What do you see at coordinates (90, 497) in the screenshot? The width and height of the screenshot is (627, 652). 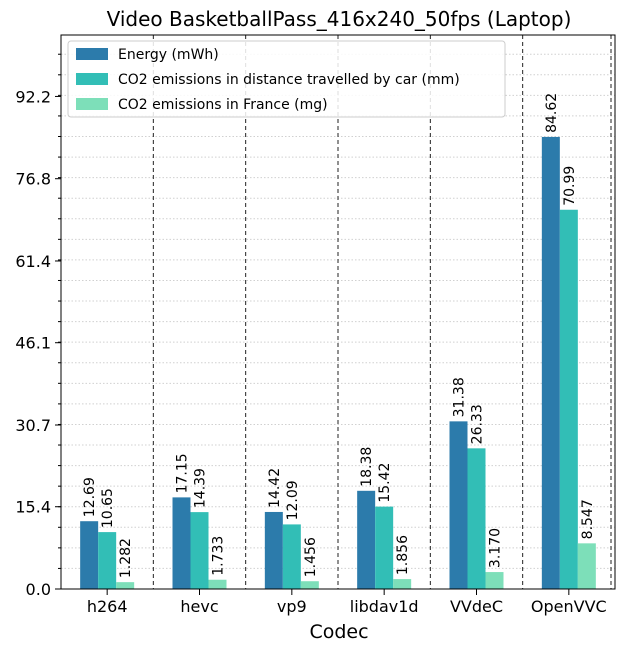 I see `bar-value-label: 12.69` at bounding box center [90, 497].